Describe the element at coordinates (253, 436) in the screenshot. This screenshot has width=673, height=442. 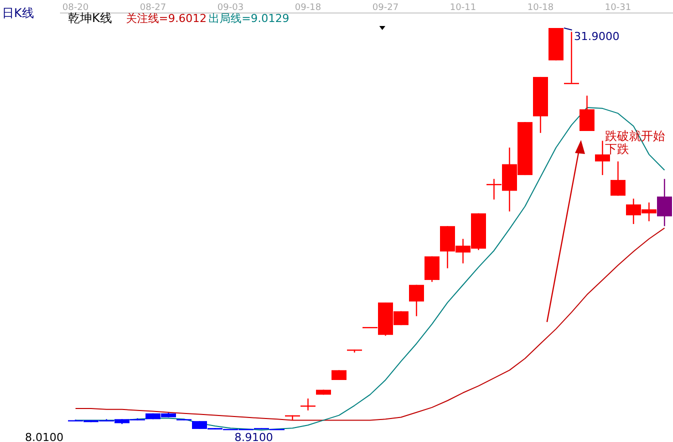
I see `text: 8.9100` at that location.